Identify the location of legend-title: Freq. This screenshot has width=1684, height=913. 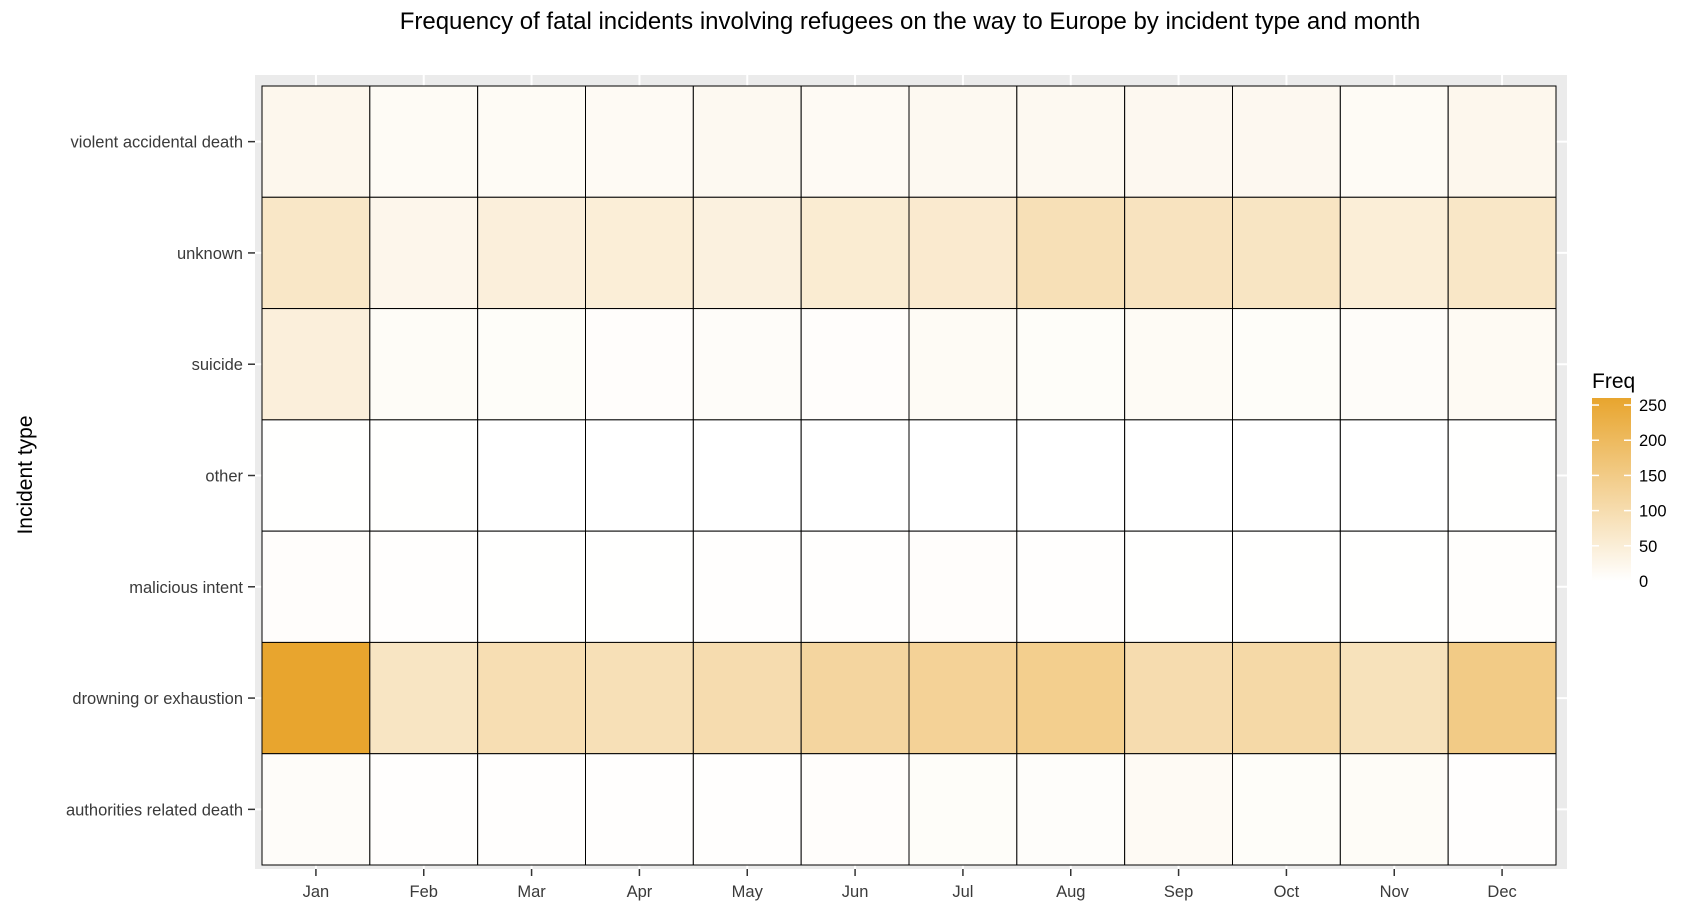
(1613, 381).